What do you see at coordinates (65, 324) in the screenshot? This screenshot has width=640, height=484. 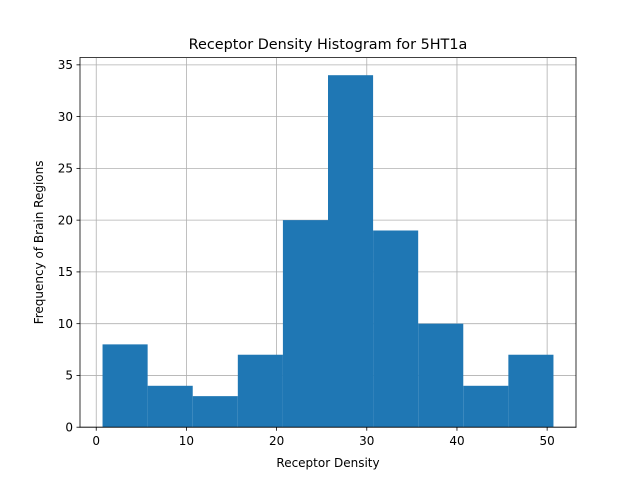 I see `y-tick-label: 10` at bounding box center [65, 324].